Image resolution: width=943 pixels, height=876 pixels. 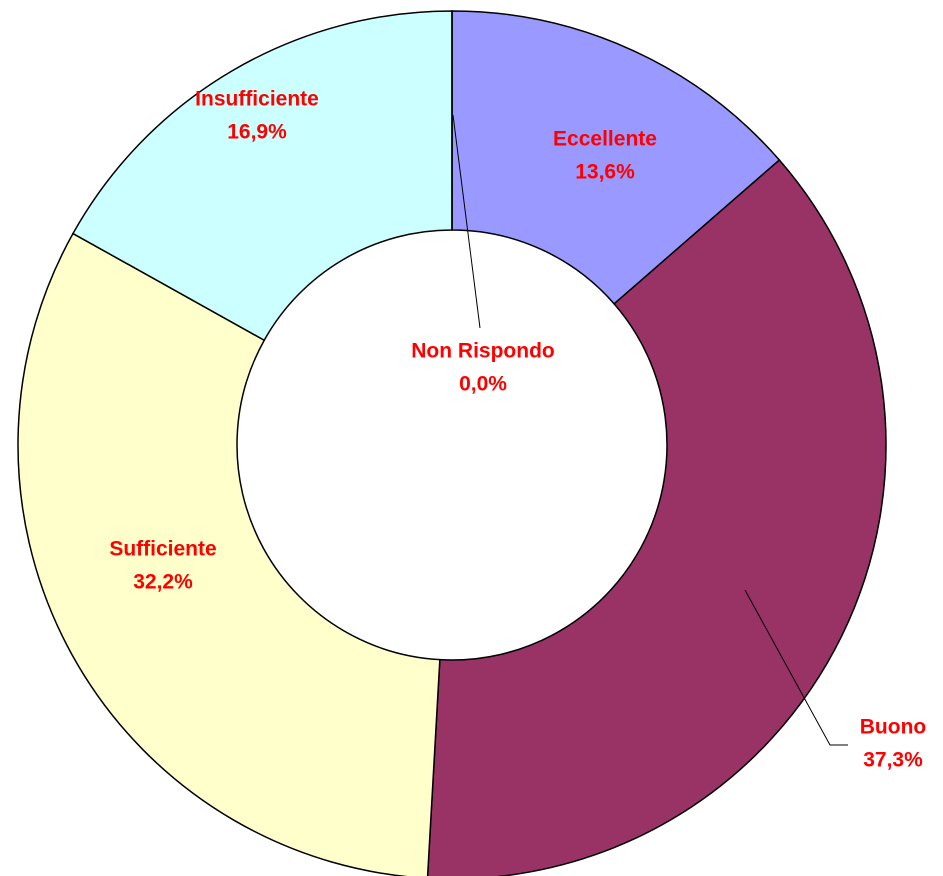 What do you see at coordinates (605, 139) in the screenshot?
I see `slice-label: Eccellente` at bounding box center [605, 139].